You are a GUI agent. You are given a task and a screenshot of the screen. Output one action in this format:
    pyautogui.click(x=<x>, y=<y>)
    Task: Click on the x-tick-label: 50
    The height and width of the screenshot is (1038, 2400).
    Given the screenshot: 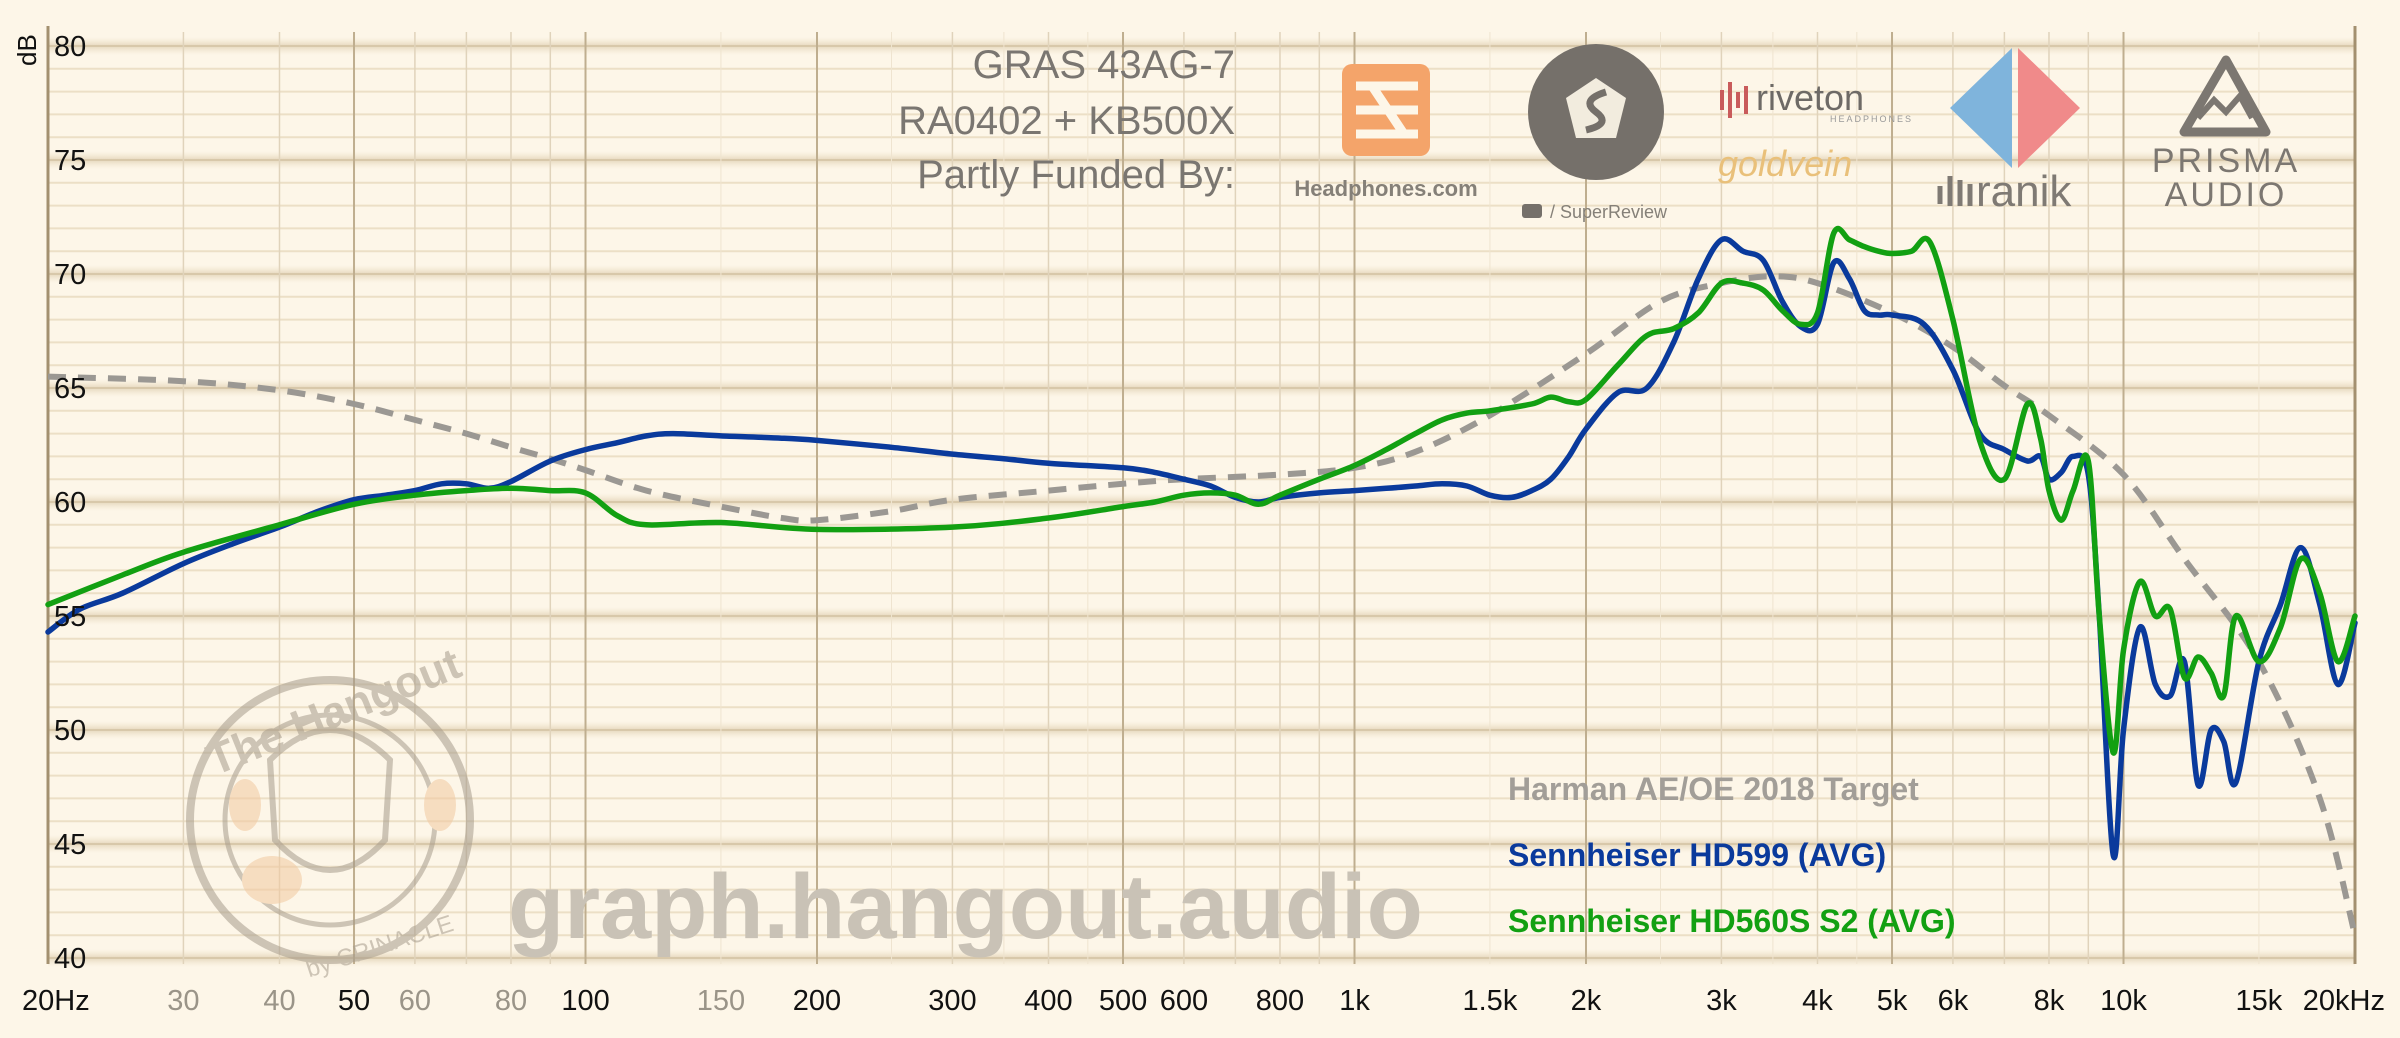 What is the action you would take?
    pyautogui.click(x=354, y=1001)
    